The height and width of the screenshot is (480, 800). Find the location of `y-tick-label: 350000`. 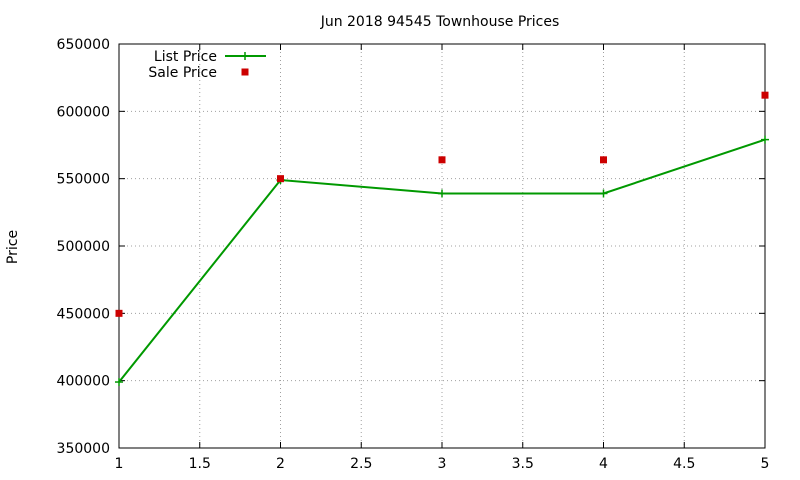

y-tick-label: 350000 is located at coordinates (83, 449).